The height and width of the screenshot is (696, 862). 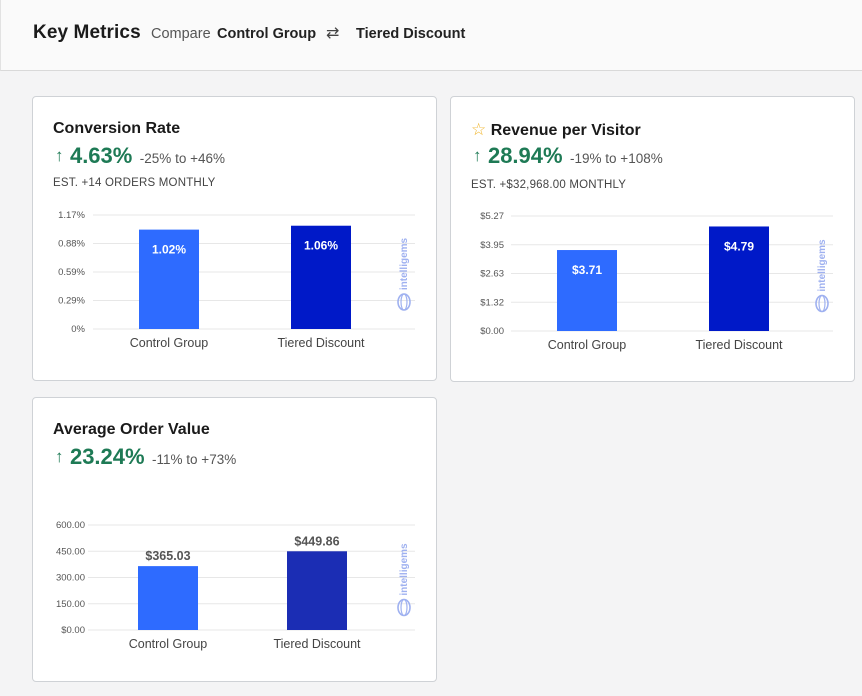 What do you see at coordinates (492, 274) in the screenshot?
I see `y-tick-label: $2.63` at bounding box center [492, 274].